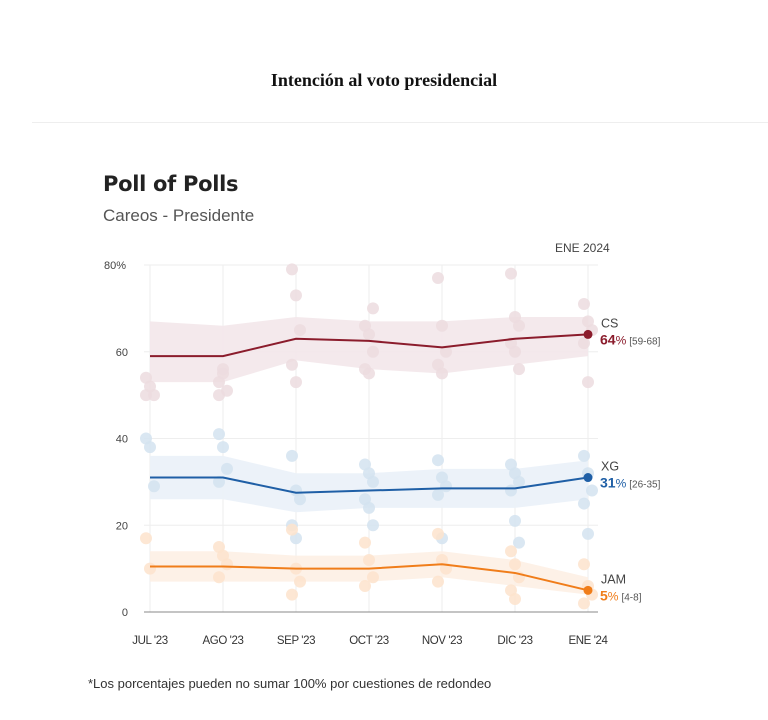  What do you see at coordinates (149, 641) in the screenshot?
I see `x-tick-label: JUL '23` at bounding box center [149, 641].